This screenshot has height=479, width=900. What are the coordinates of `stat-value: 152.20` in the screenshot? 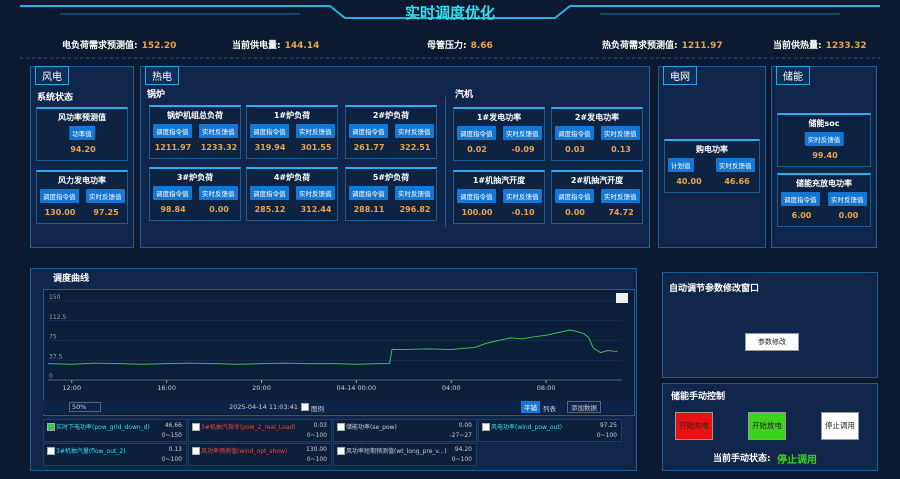 It's located at (159, 46).